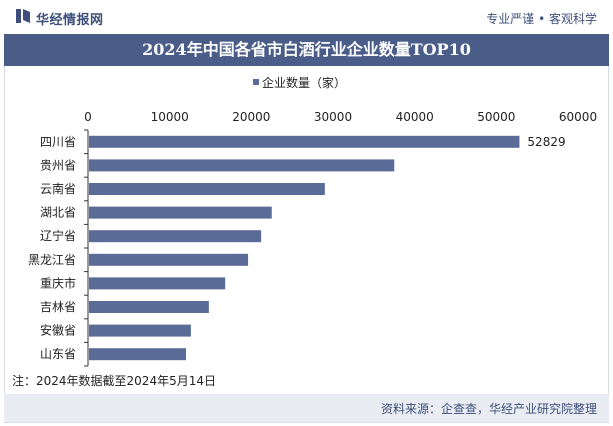 This screenshot has width=613, height=426. Describe the element at coordinates (415, 117) in the screenshot. I see `x-tick-label: 40000` at that location.